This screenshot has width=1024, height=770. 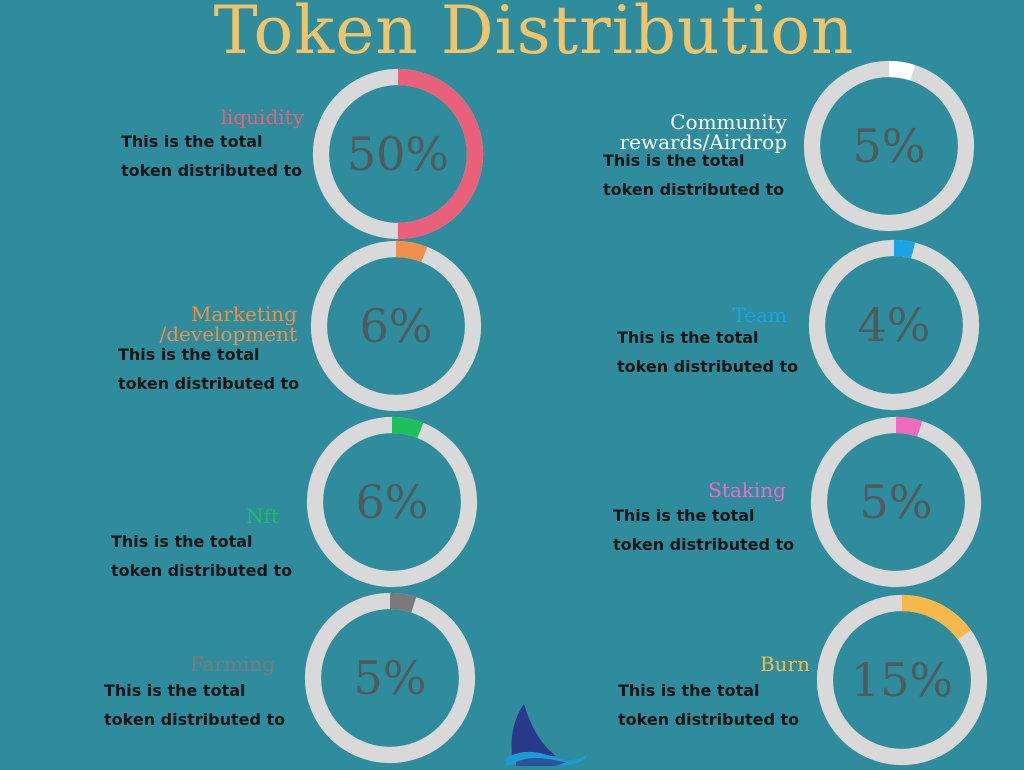 I want to click on slice-label-line: Team, so click(x=759, y=315).